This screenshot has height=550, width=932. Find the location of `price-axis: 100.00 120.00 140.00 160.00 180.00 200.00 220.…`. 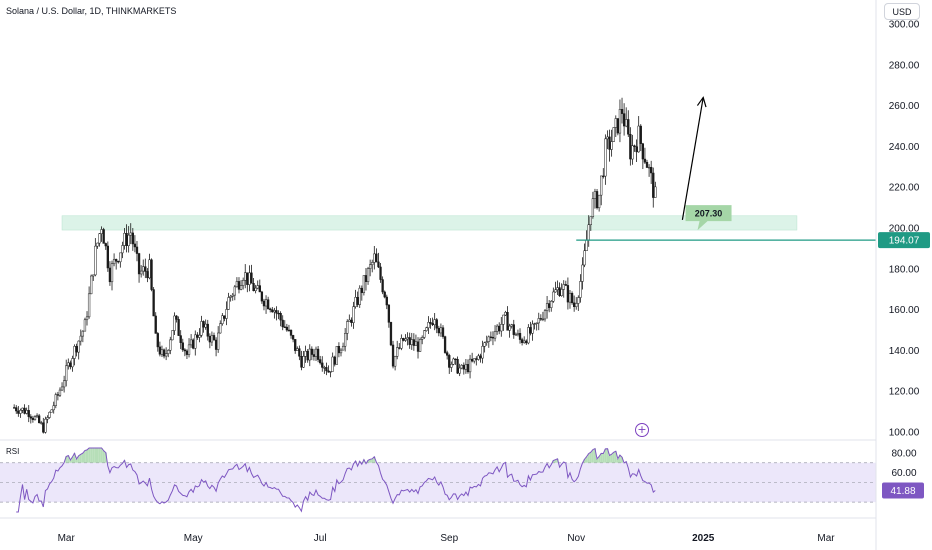

price-axis: 100.00 120.00 140.00 160.00 180.00 200.00 220.… is located at coordinates (904, 229).